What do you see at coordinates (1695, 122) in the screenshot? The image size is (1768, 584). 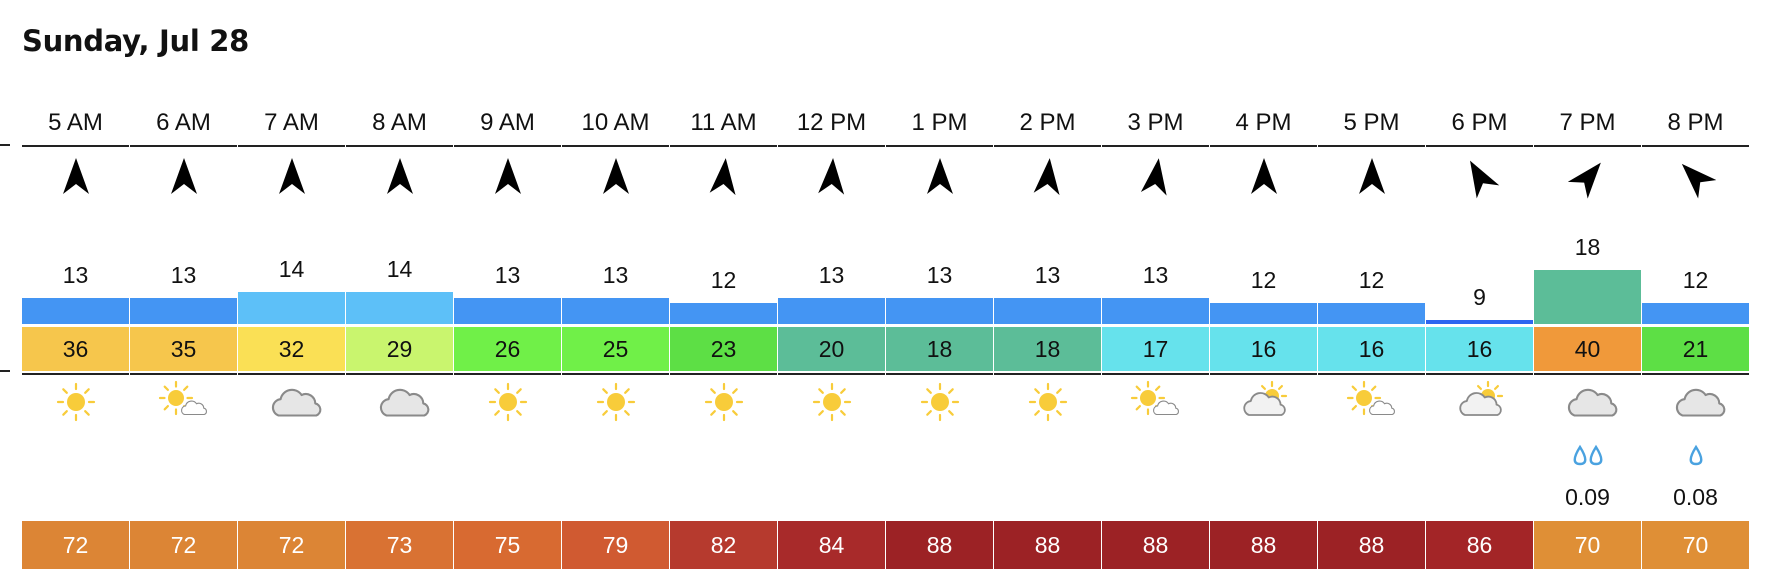 I see `hour-label: 8 PM` at bounding box center [1695, 122].